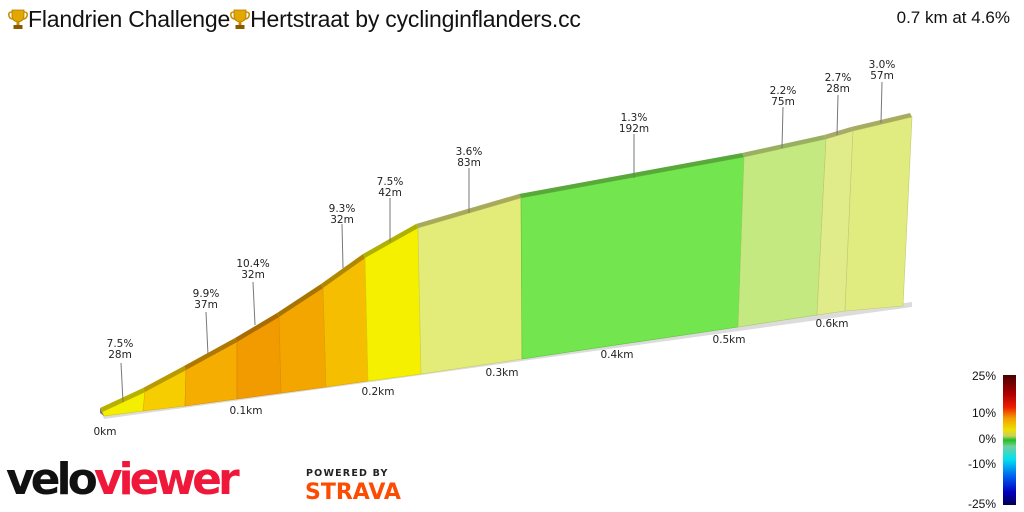 This screenshot has width=1024, height=512. What do you see at coordinates (838, 78) in the screenshot?
I see `seg-label-pct: 2.7%` at bounding box center [838, 78].